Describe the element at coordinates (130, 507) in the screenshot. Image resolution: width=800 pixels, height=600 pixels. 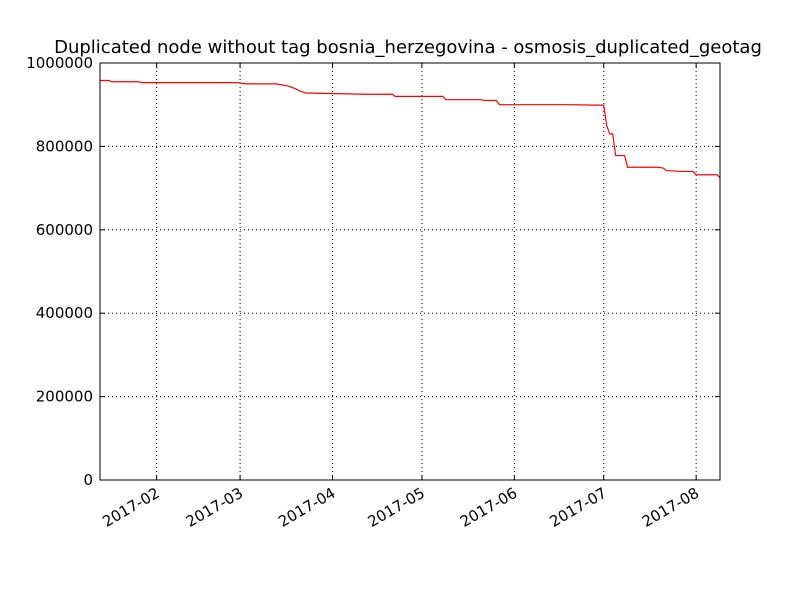
I see `x-tick-label: 2017-02` at that location.